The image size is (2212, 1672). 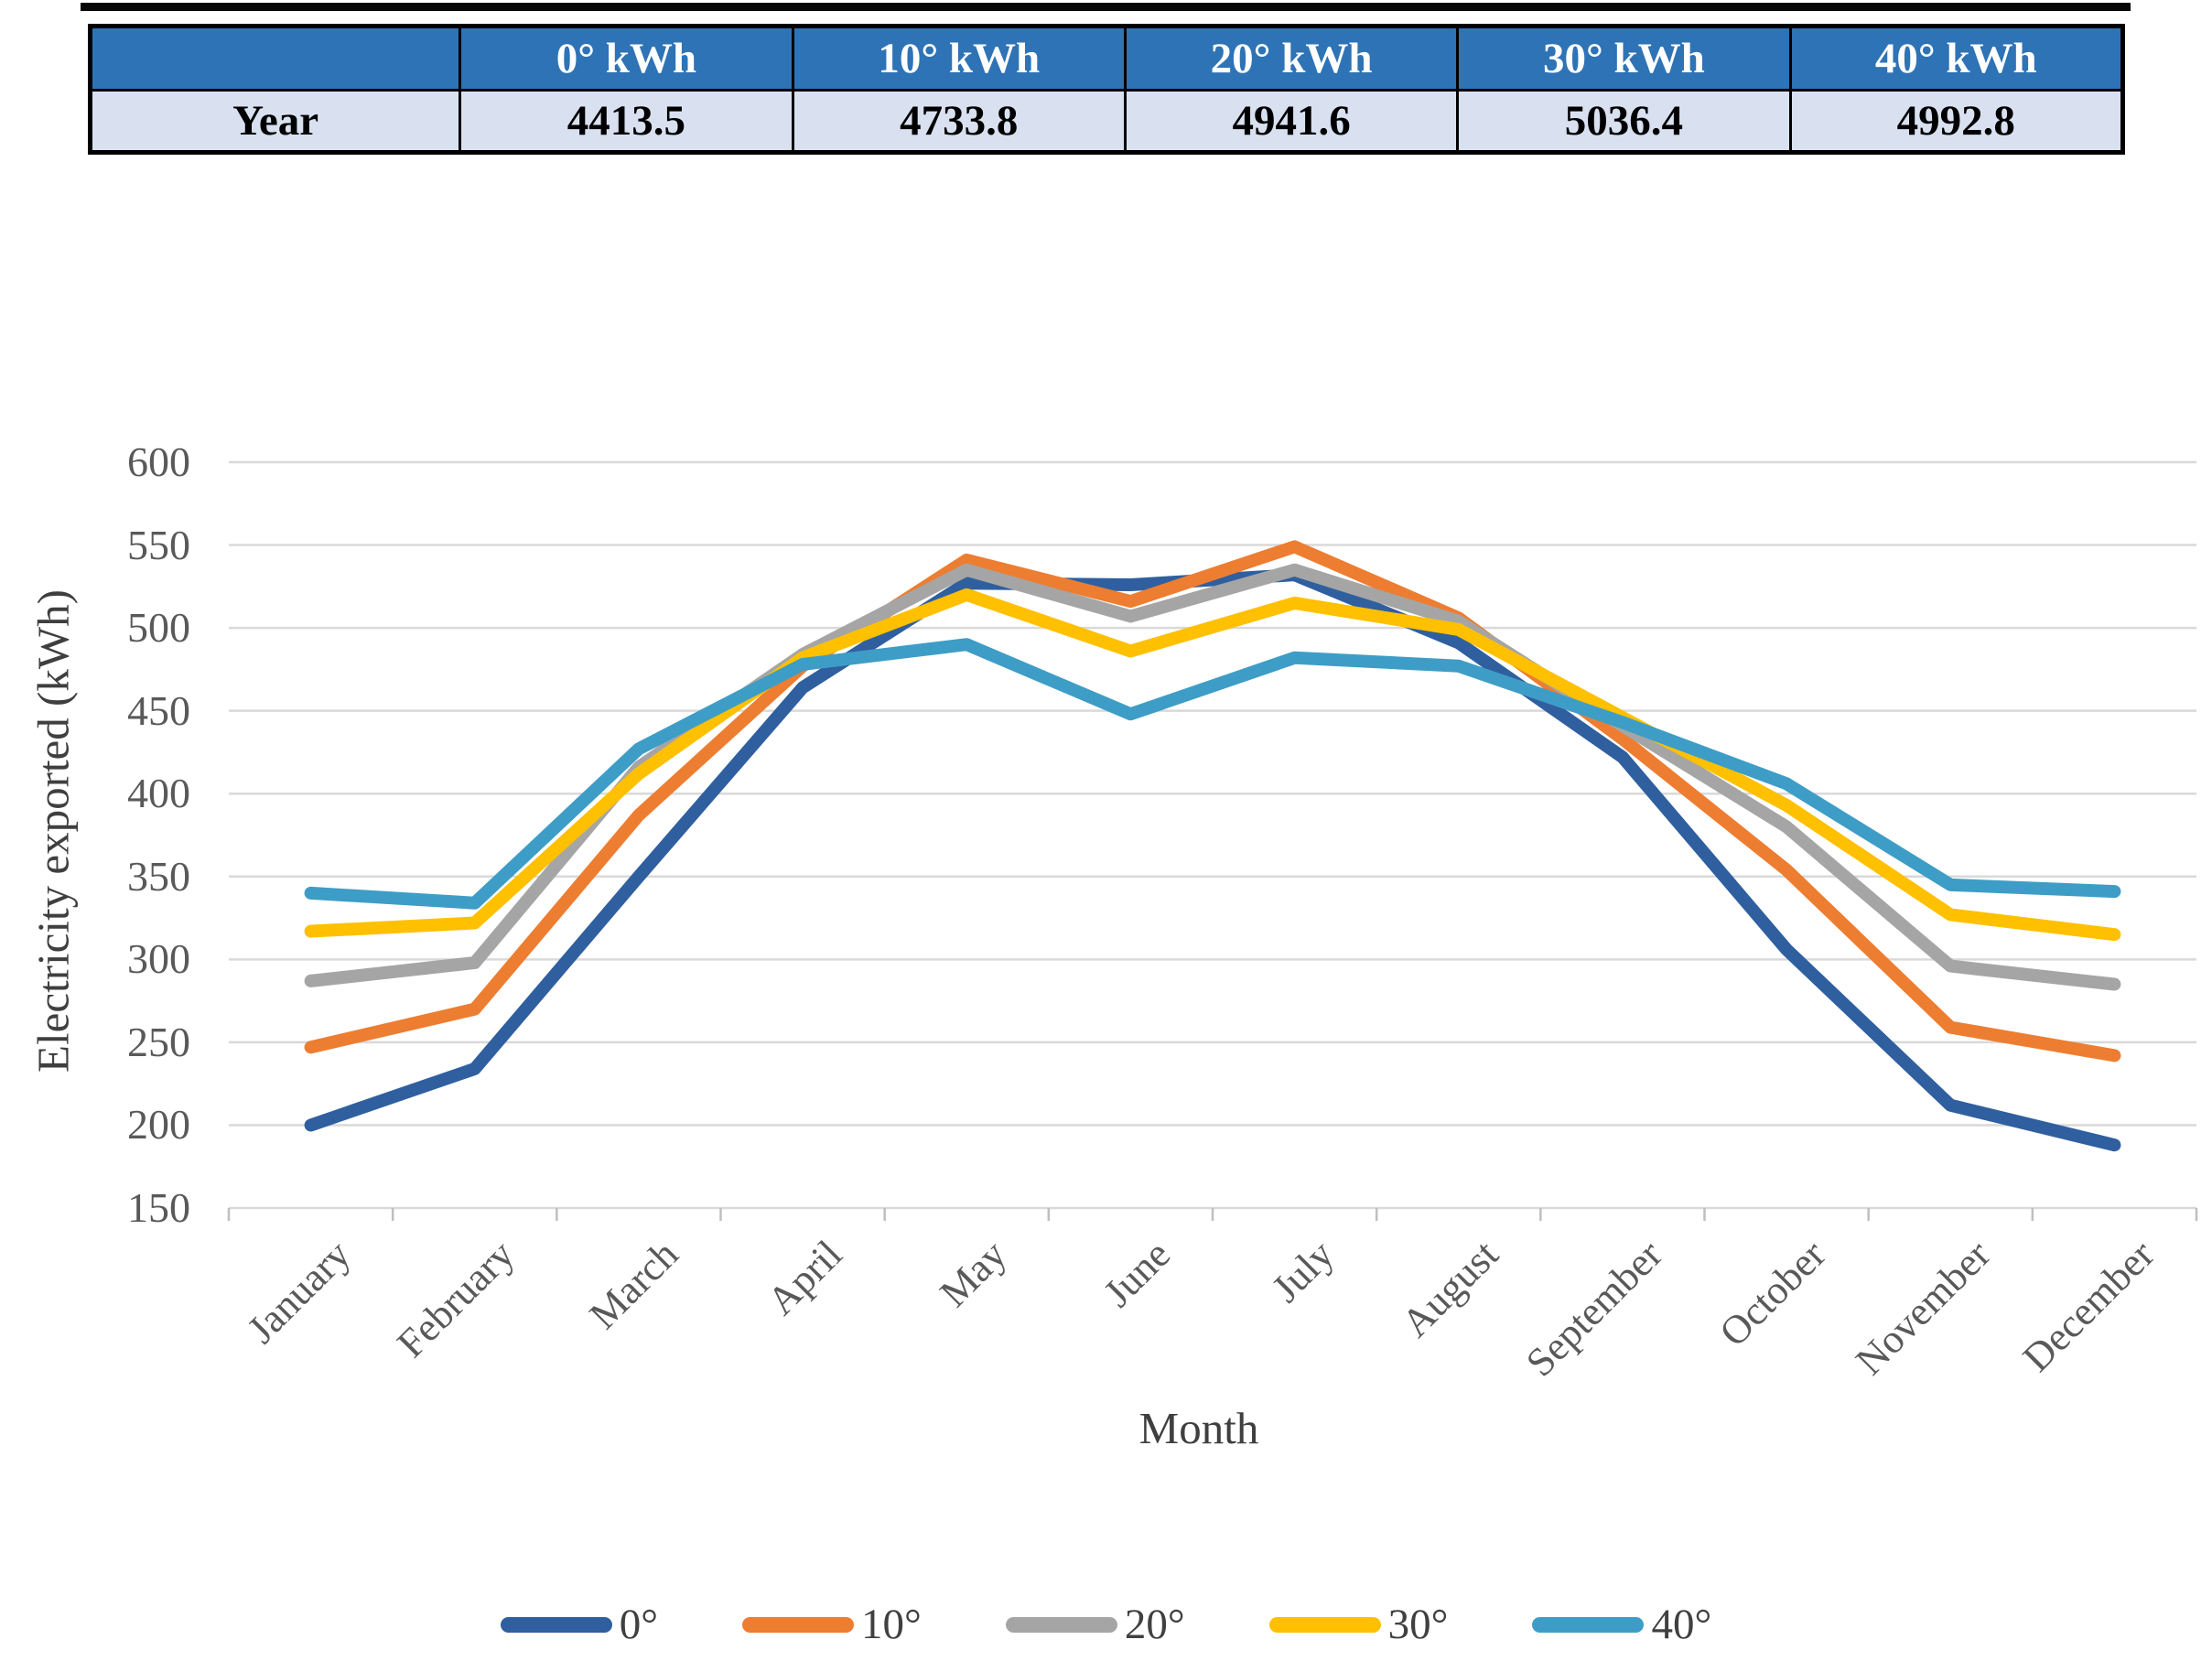 I want to click on table-header-row: 0° kWh 10° kWh 20° kWh 30° kWh 40° kWh, so click(x=1106, y=58).